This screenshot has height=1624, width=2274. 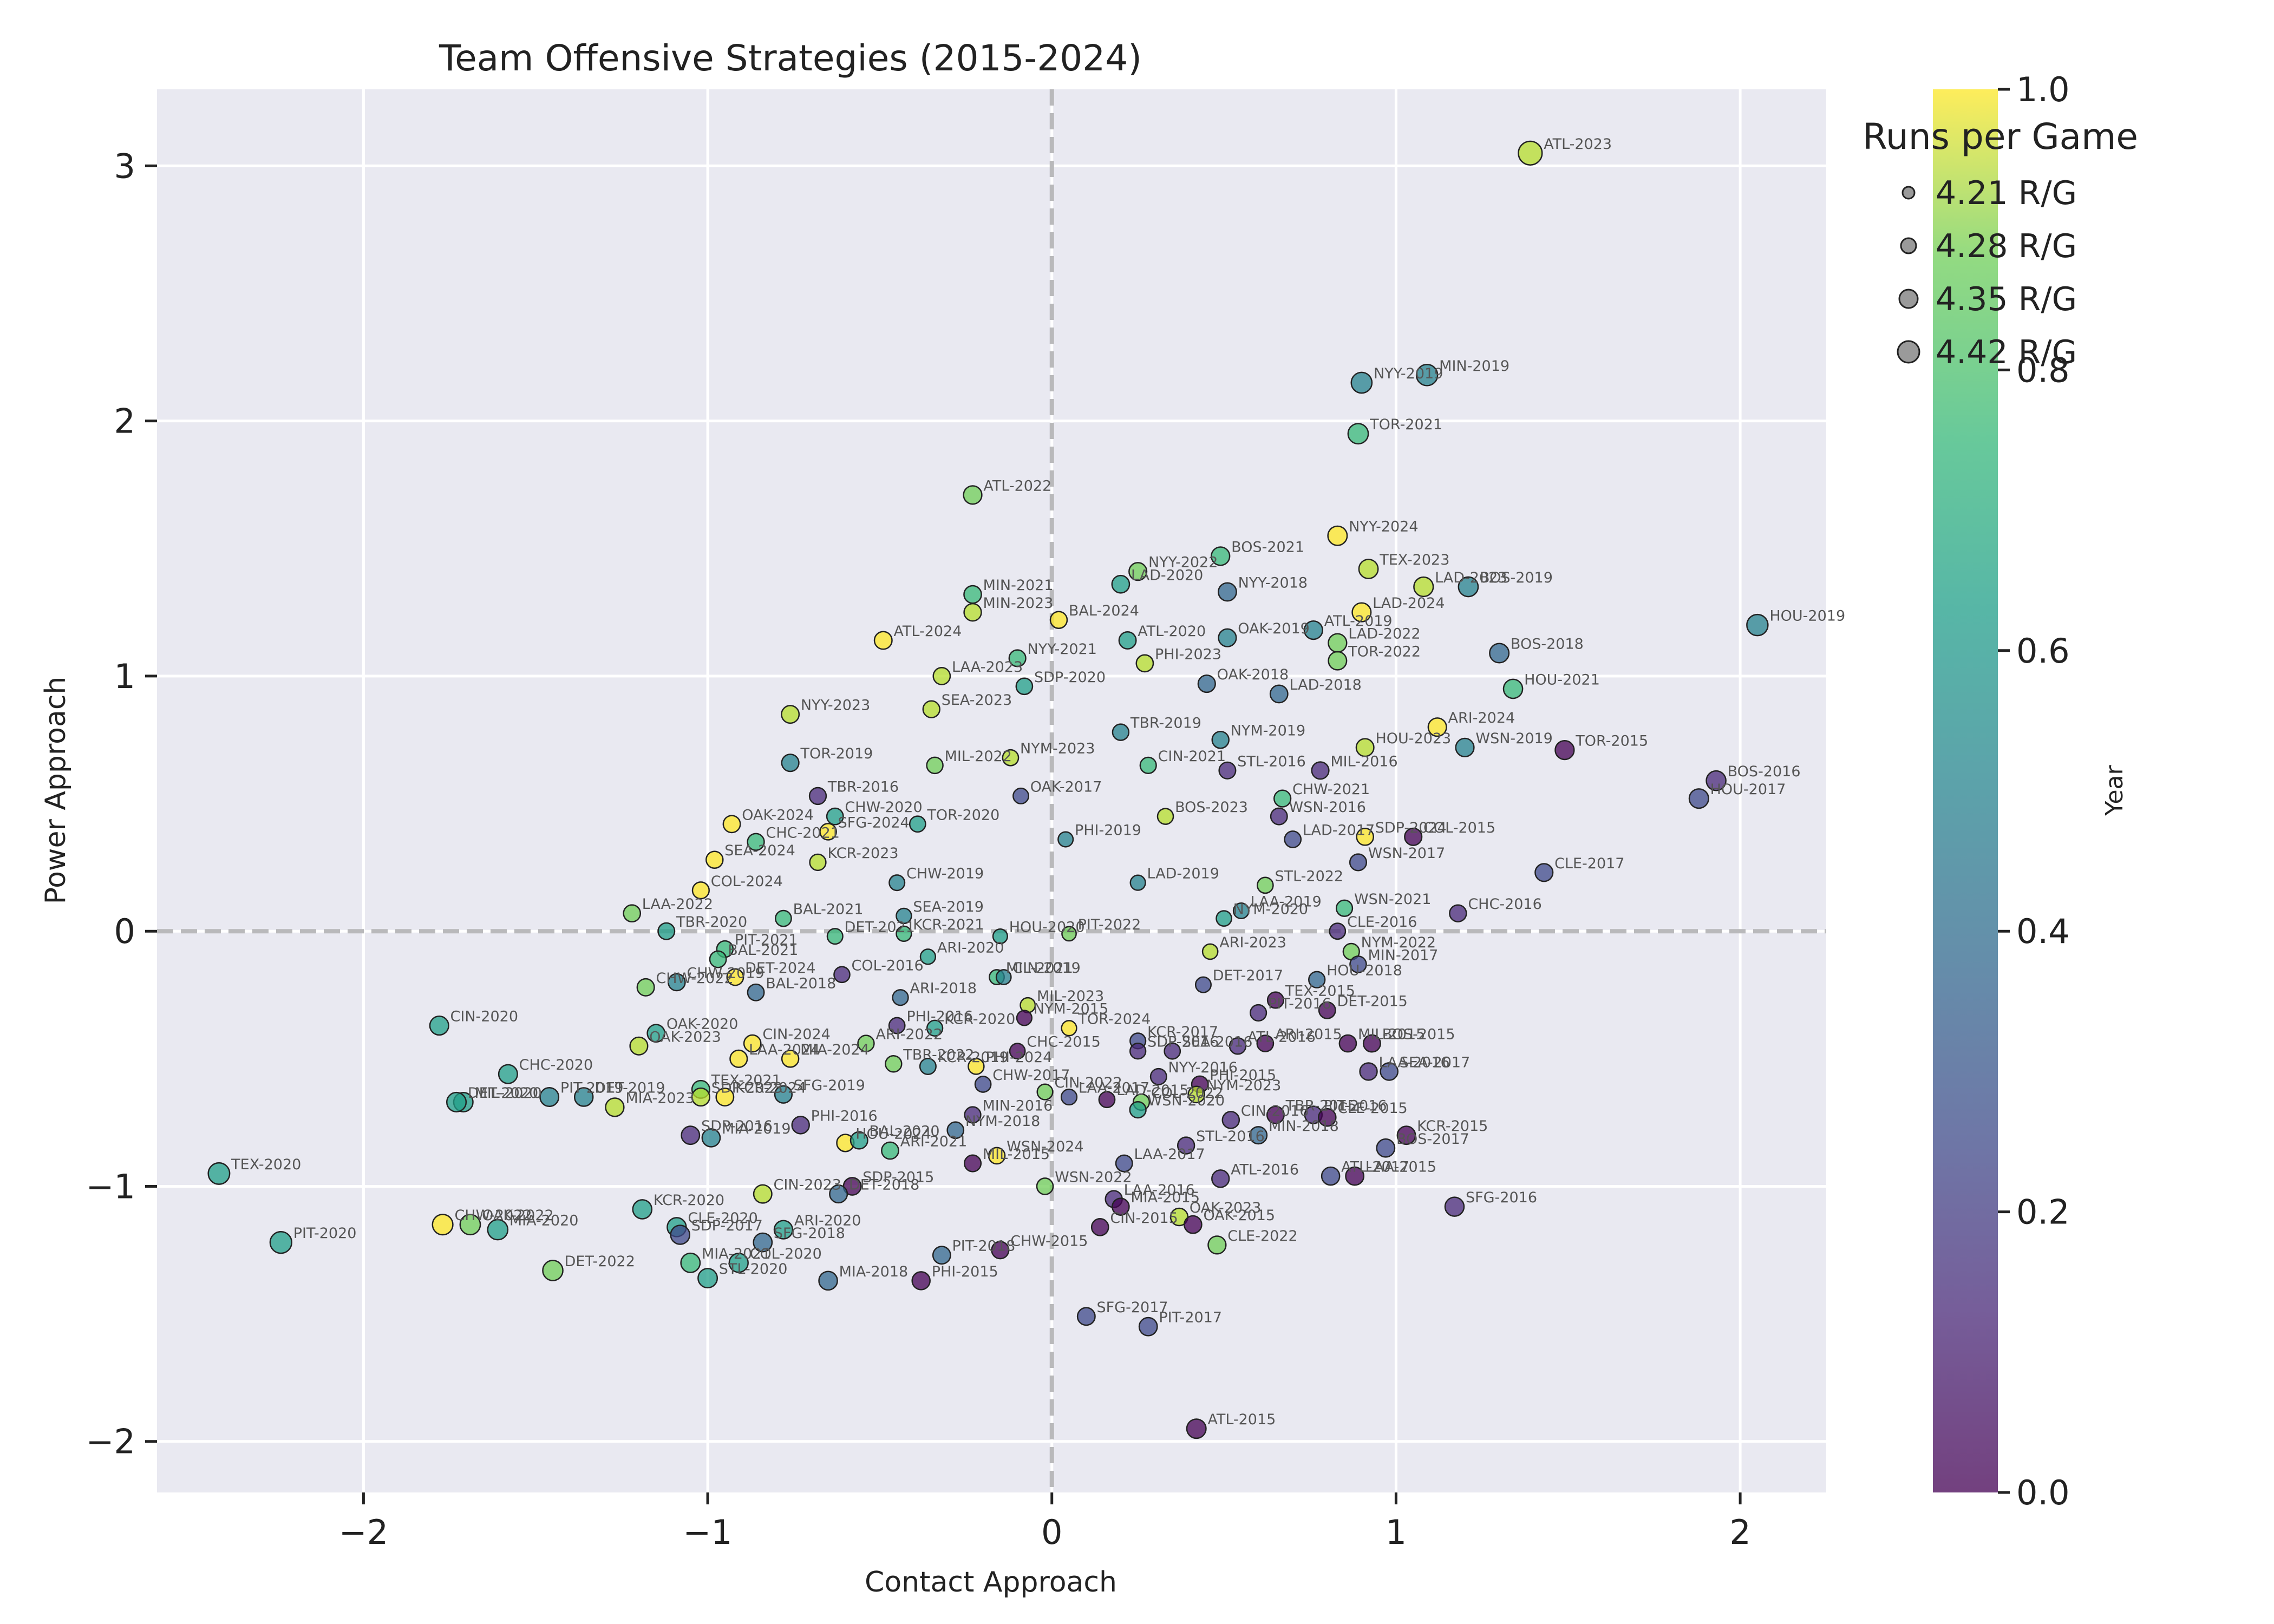 What do you see at coordinates (1040, 969) in the screenshot?
I see `point-label: MIL-2021` at bounding box center [1040, 969].